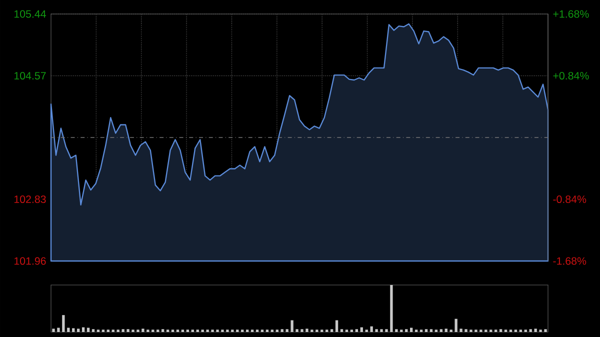  Describe the element at coordinates (571, 14) in the screenshot. I see `y2-tick-label: +1.68%` at that location.